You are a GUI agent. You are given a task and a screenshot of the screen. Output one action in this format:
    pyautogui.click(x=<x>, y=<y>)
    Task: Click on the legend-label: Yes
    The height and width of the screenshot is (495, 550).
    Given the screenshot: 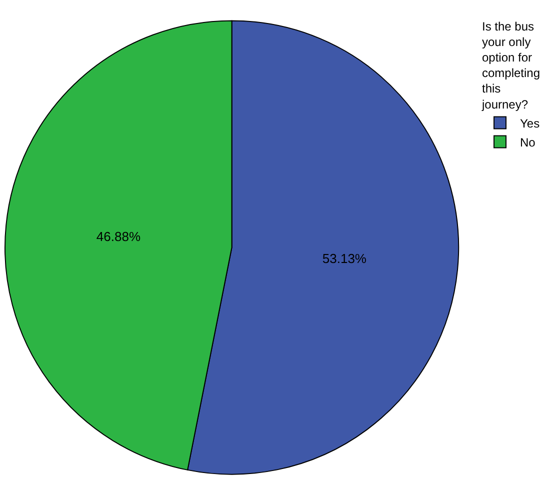 What is the action you would take?
    pyautogui.click(x=530, y=123)
    